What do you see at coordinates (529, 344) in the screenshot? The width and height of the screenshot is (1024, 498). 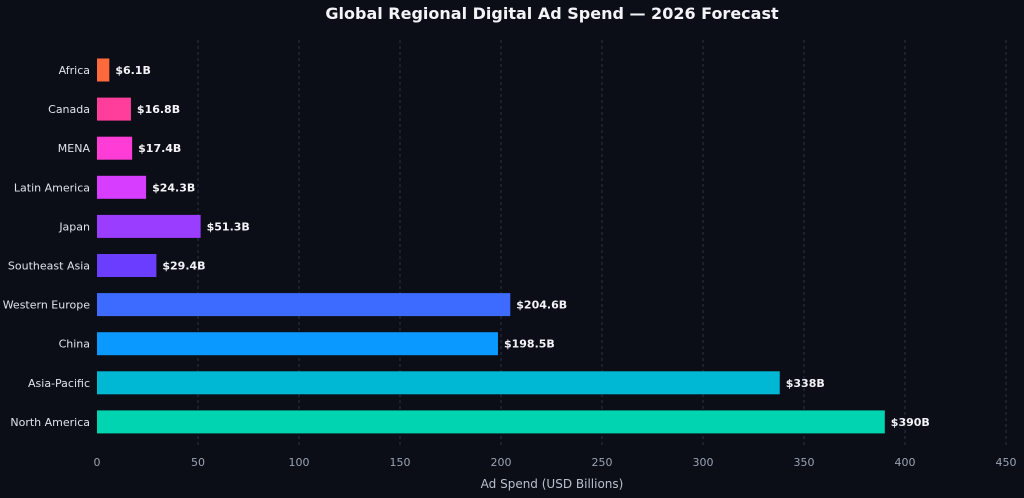 I see `value-label: $198.5B` at bounding box center [529, 344].